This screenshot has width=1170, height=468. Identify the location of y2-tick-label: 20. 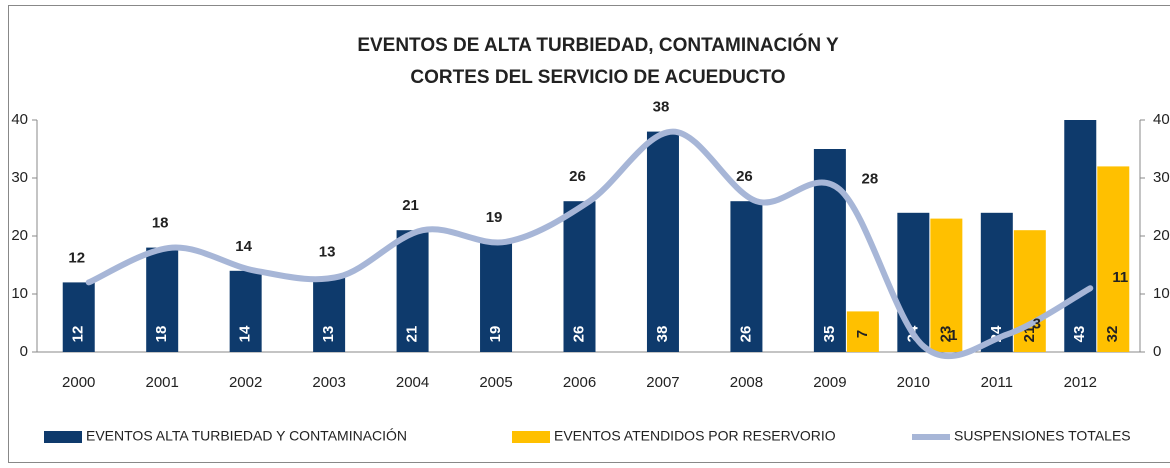
(1161, 235).